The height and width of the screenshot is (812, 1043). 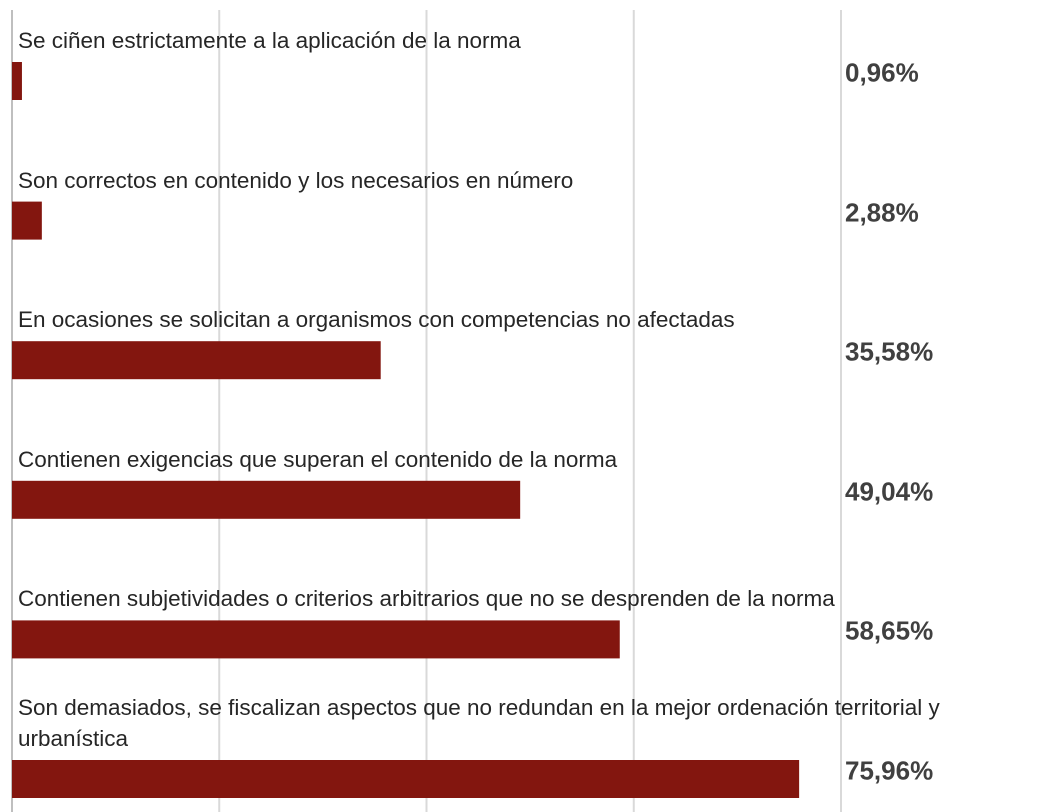 I want to click on value-label: 0,96%, so click(x=882, y=72).